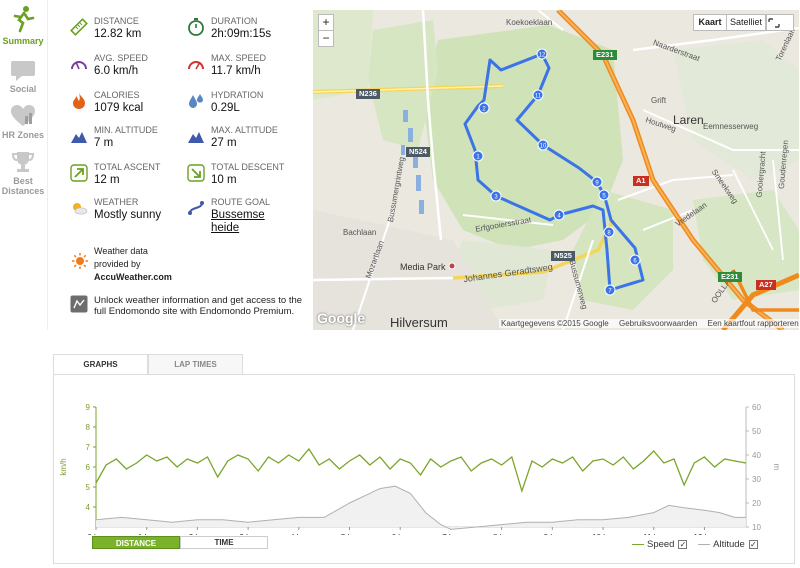 This screenshot has height=568, width=800. I want to click on weather-credit-line1: Weather data, so click(121, 251).